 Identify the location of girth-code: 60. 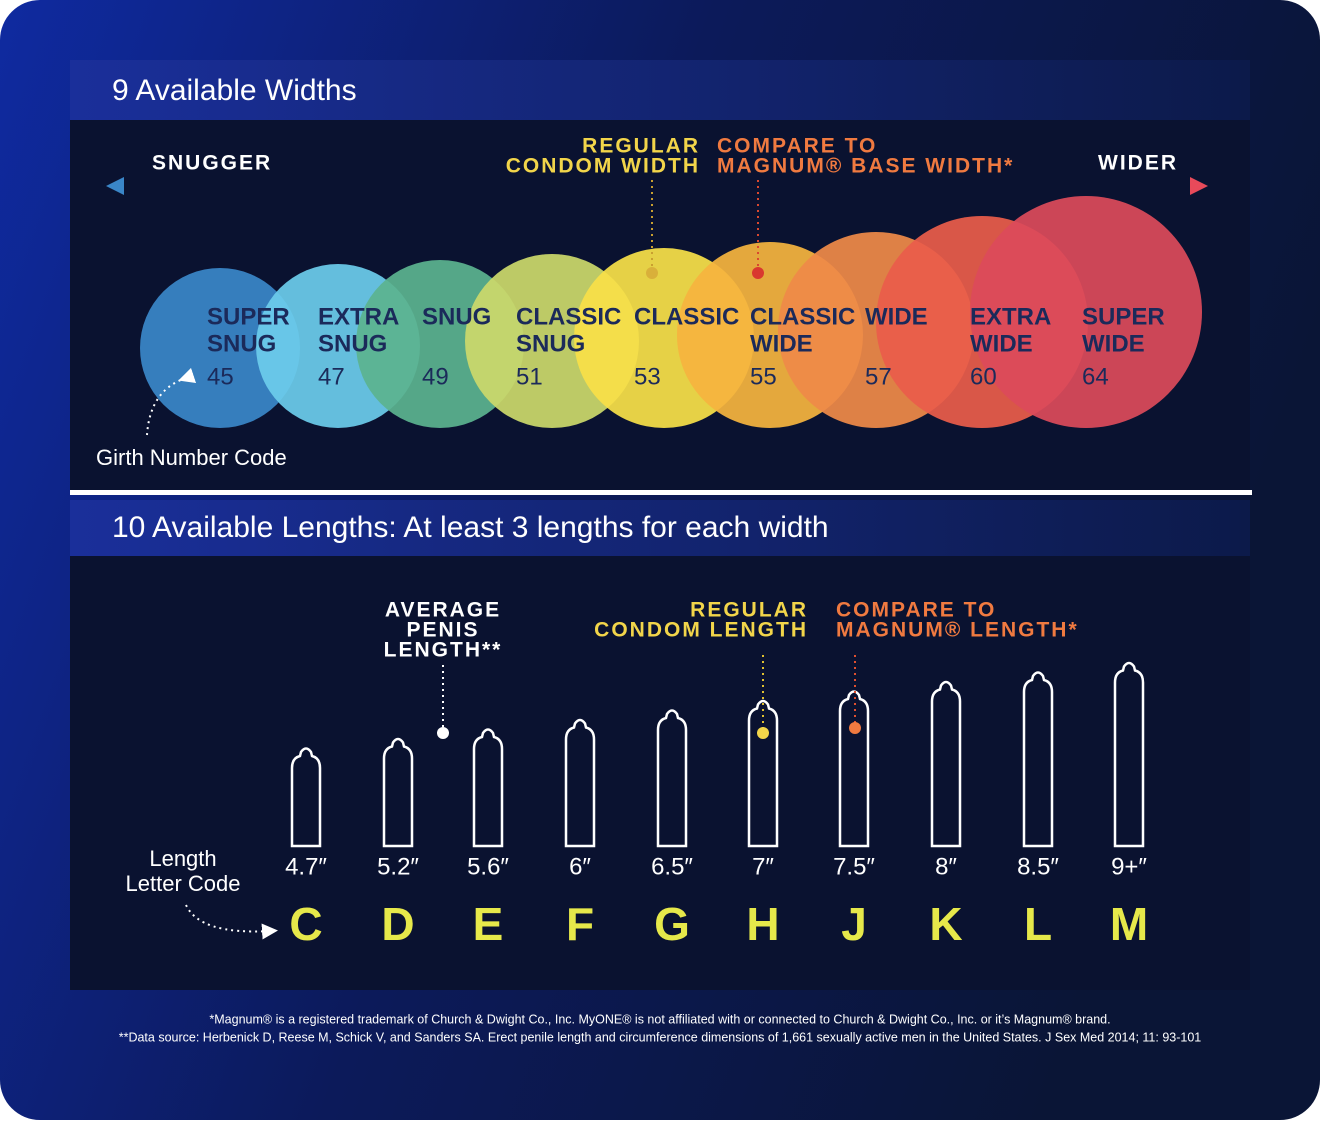
(983, 376).